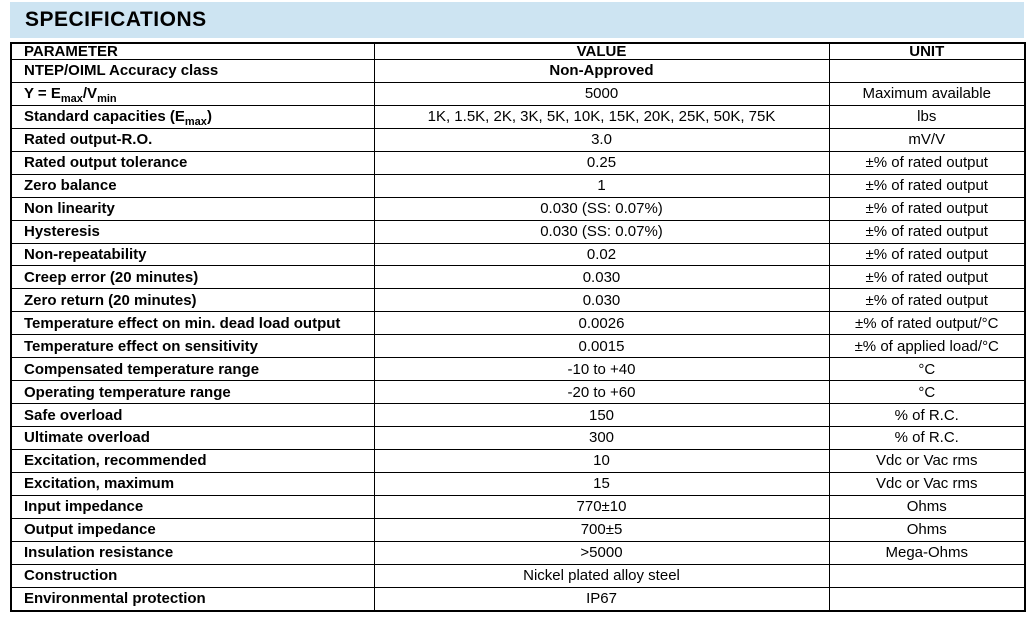 This screenshot has height=619, width=1029. Describe the element at coordinates (927, 116) in the screenshot. I see `unit-cell: lbs` at that location.